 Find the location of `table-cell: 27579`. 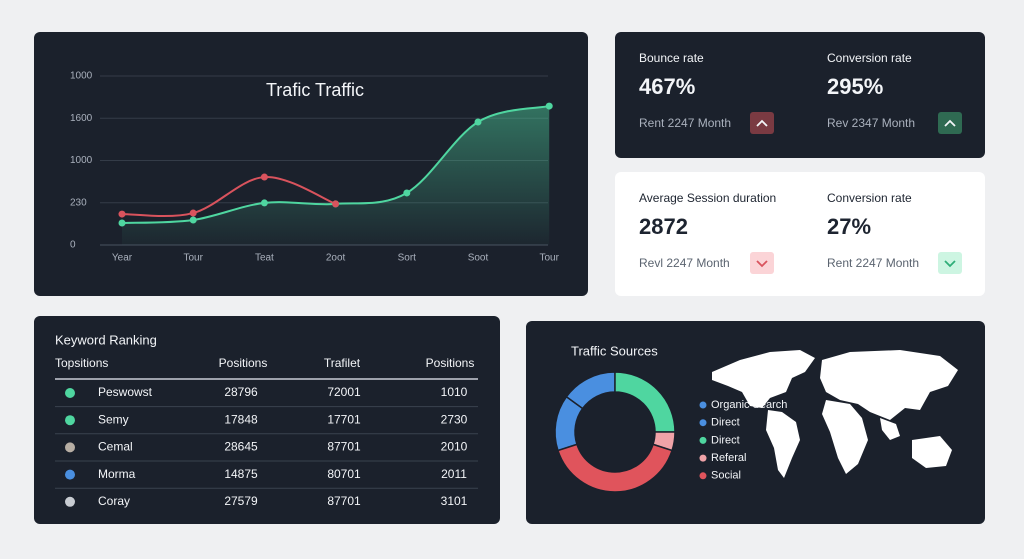

table-cell: 27579 is located at coordinates (241, 501).